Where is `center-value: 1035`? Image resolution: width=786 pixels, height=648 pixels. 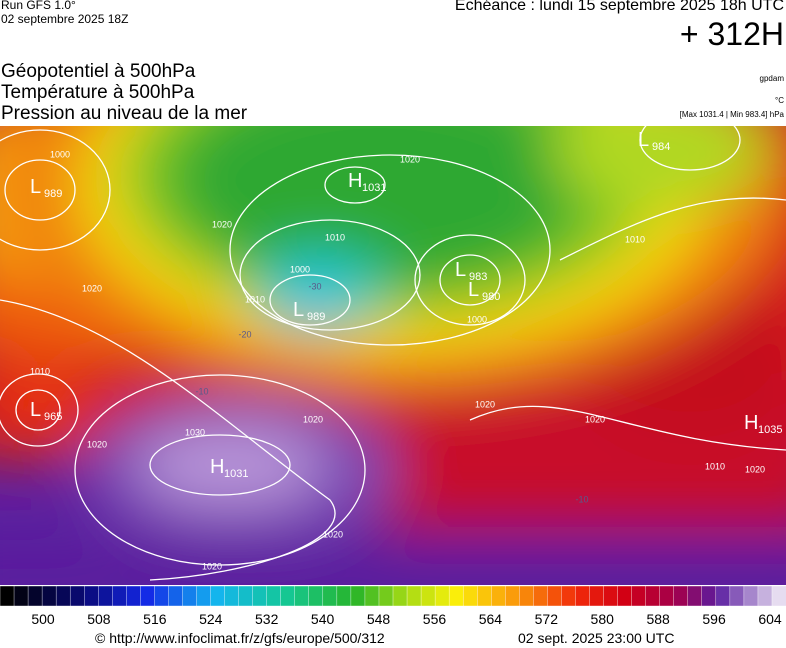
center-value: 1035 is located at coordinates (770, 430).